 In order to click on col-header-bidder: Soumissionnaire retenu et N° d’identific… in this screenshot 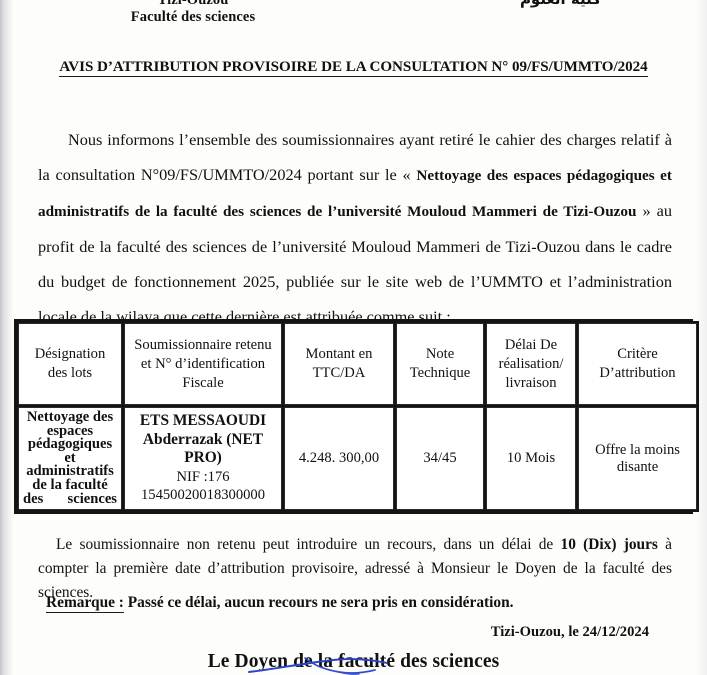, I will do `click(203, 364)`.